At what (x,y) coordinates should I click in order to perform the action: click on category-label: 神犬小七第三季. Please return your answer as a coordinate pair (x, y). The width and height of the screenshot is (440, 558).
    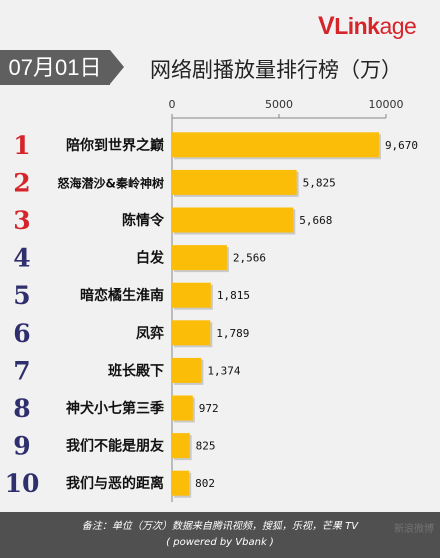
    Looking at the image, I should click on (115, 408).